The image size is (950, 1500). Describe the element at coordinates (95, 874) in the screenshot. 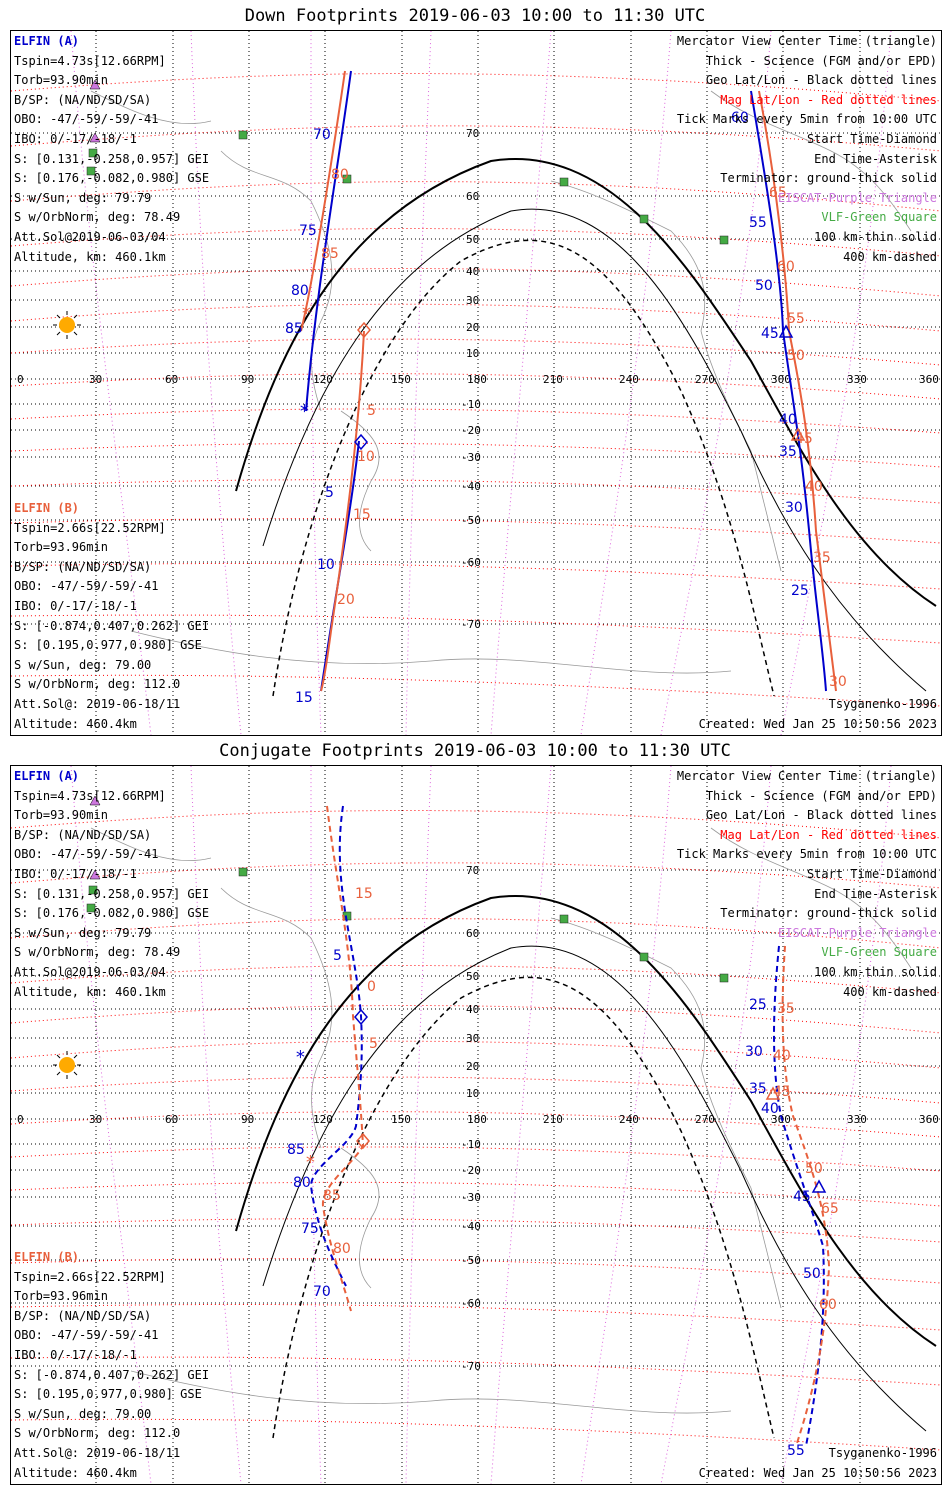

I see `eiscat-triangle` at that location.